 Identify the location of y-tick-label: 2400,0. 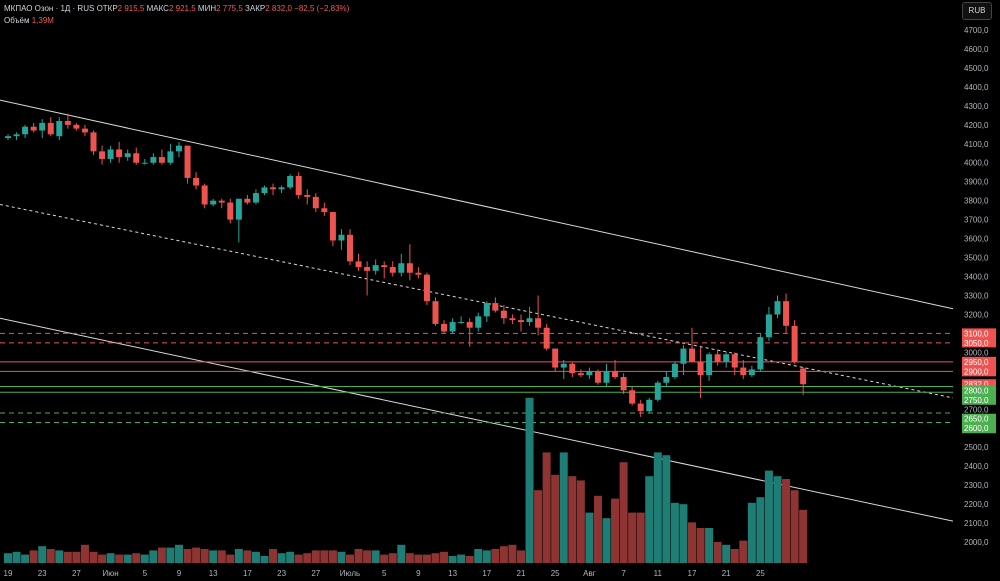
(976, 466).